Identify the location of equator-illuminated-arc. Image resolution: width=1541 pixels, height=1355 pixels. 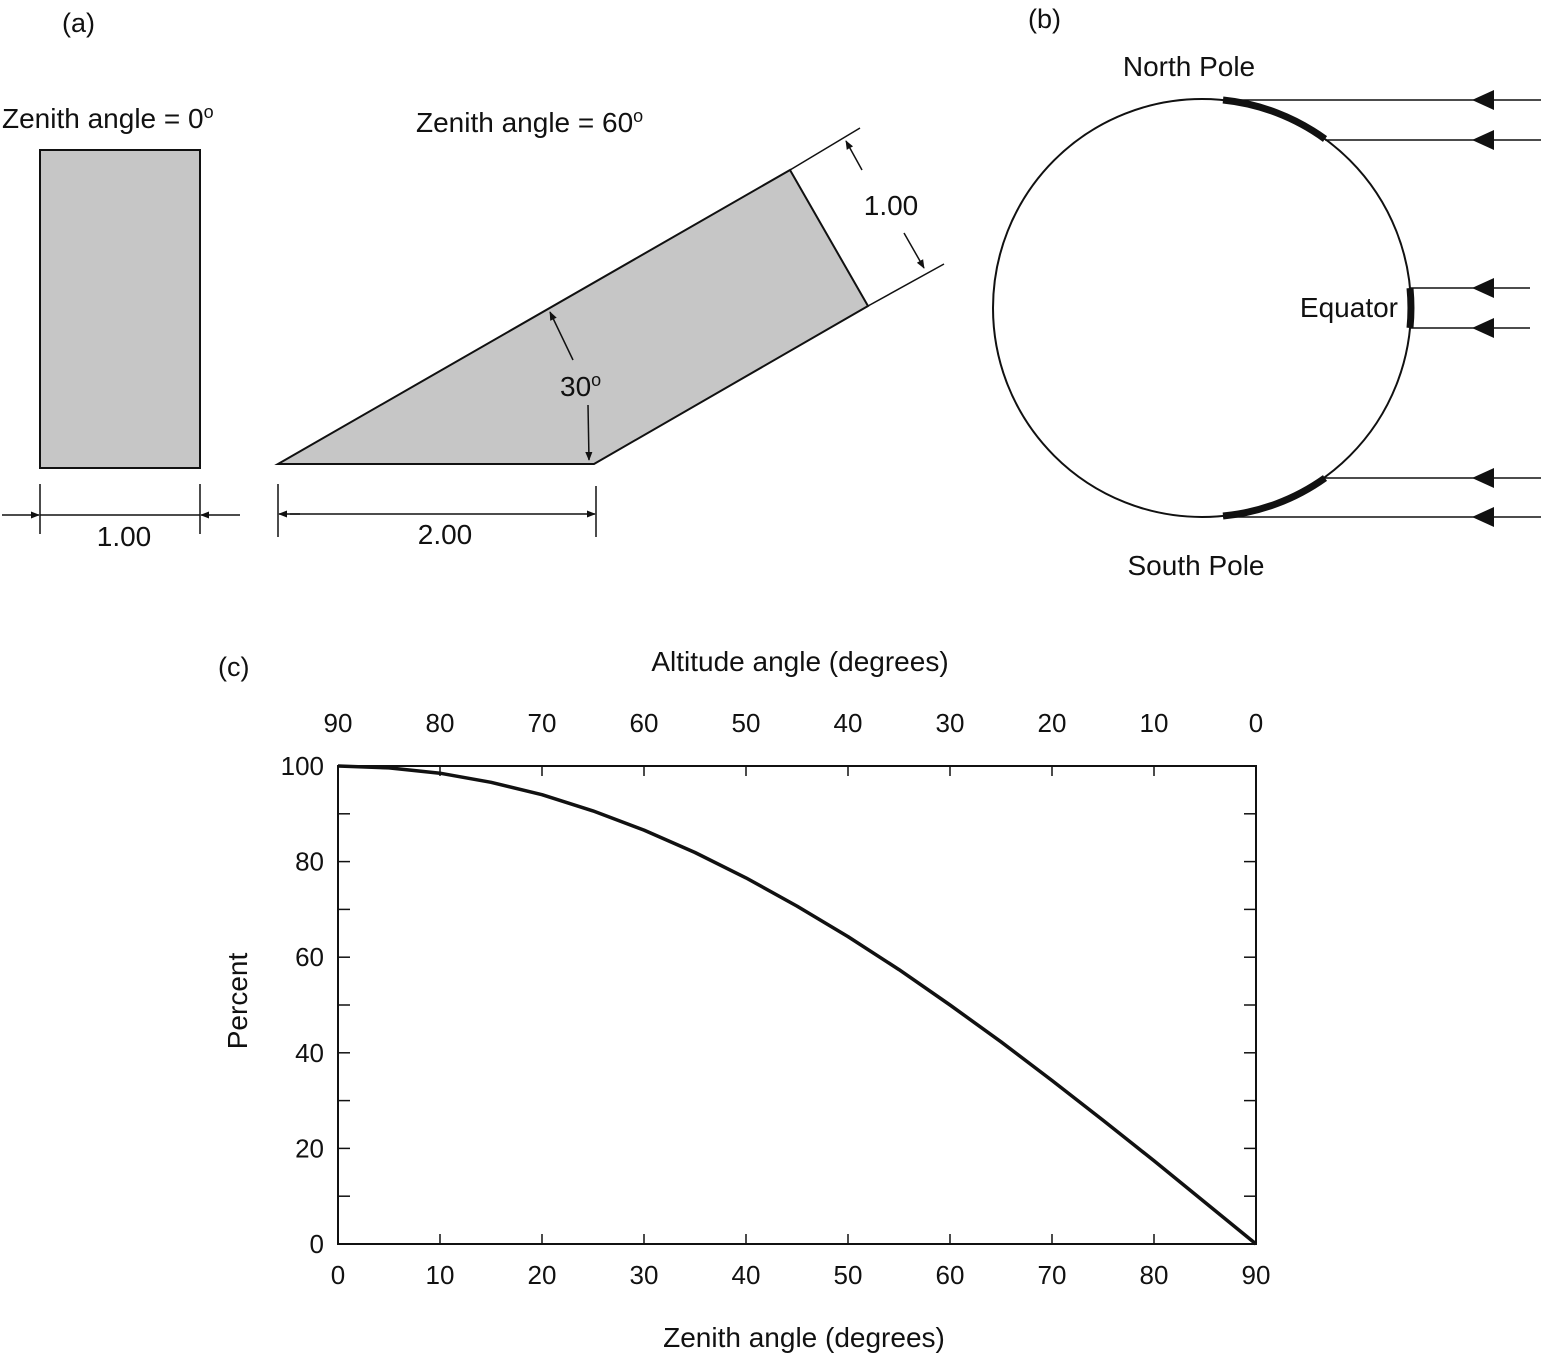
(1410, 308).